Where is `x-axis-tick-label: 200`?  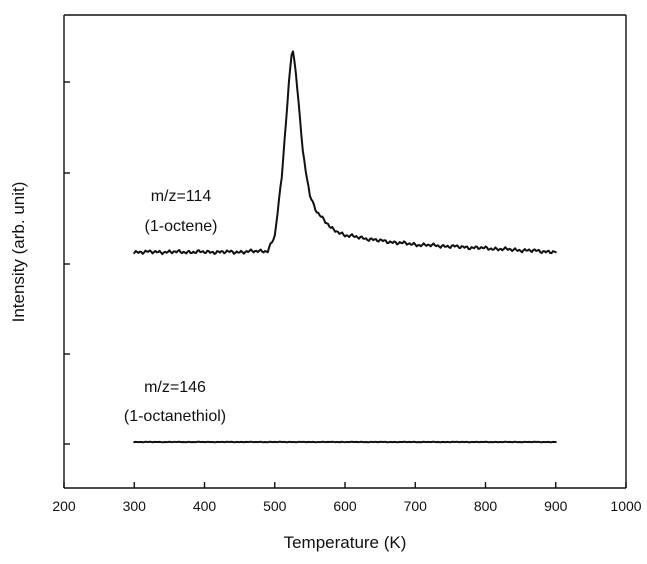
x-axis-tick-label: 200 is located at coordinates (64, 506).